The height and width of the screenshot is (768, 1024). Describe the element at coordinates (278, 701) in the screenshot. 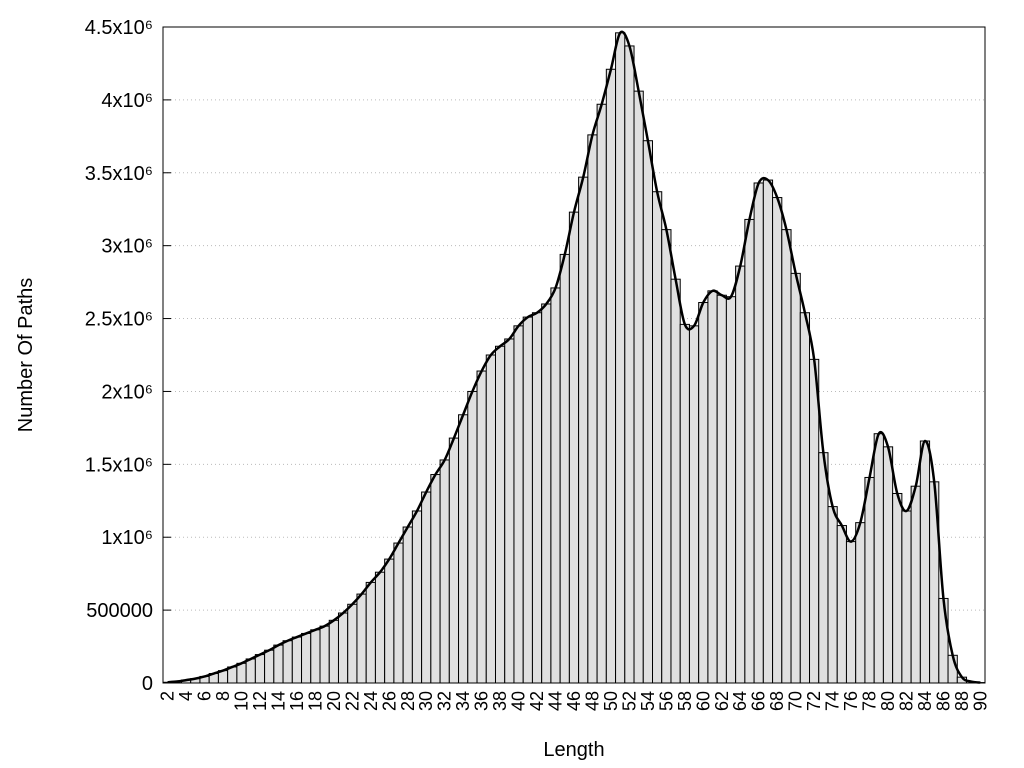

I see `x-tick-label: 14` at that location.